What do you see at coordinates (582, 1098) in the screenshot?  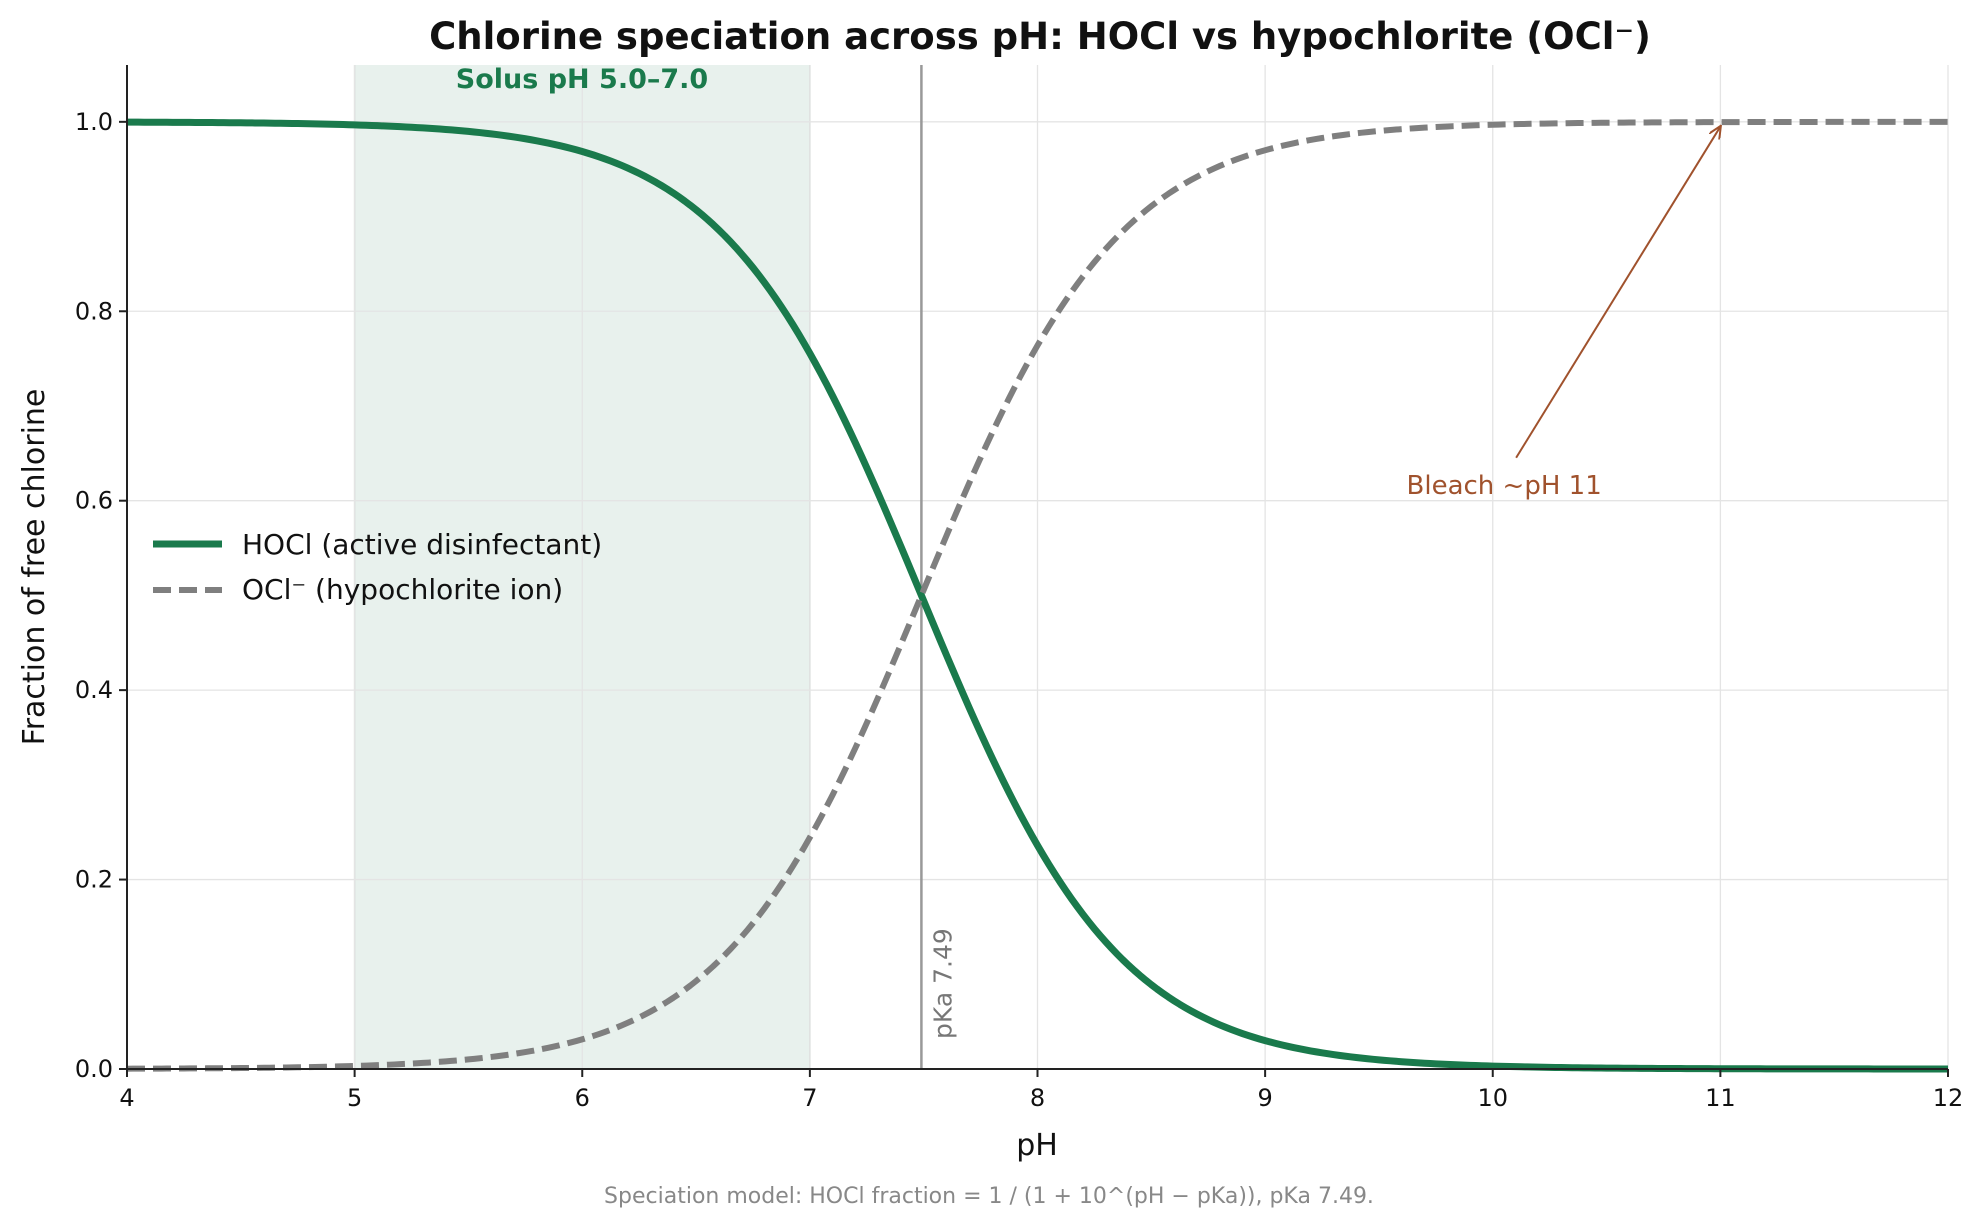 I see `x-tick-label: 6` at bounding box center [582, 1098].